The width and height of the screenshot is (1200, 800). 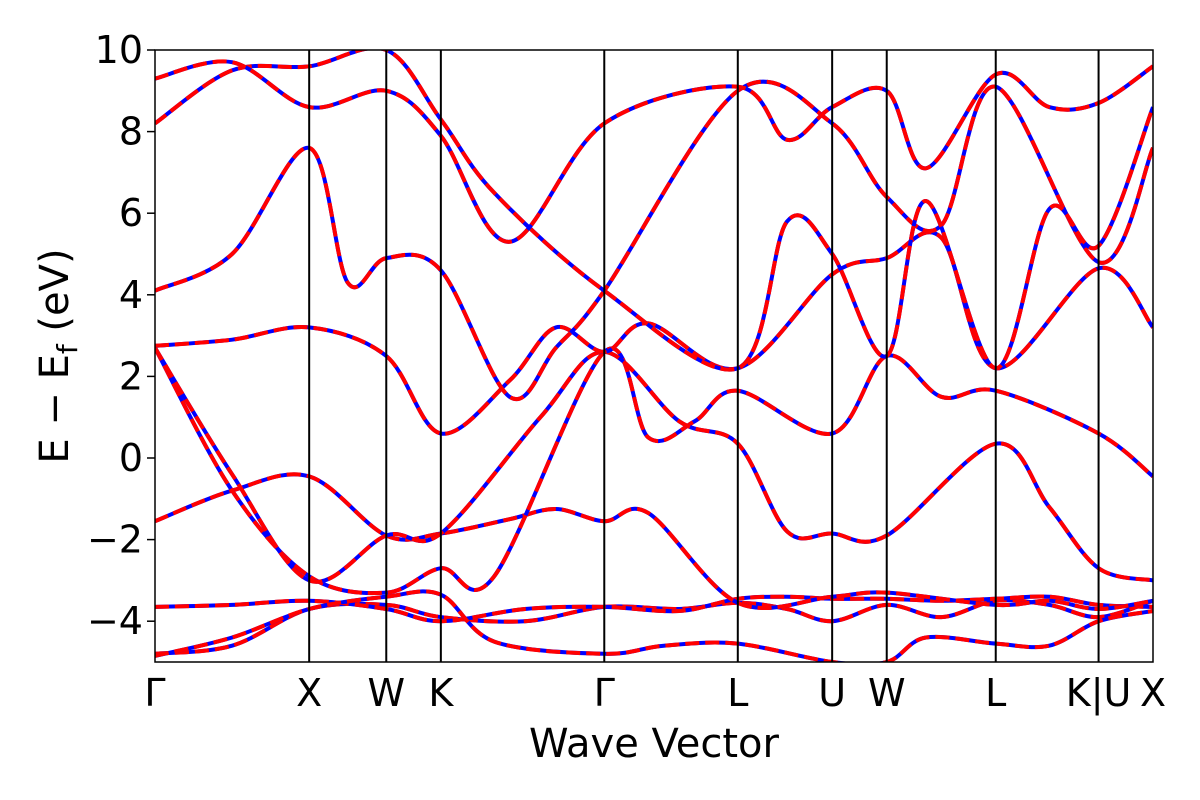 I want to click on y-axis-label-main: E − E, so click(x=55, y=409).